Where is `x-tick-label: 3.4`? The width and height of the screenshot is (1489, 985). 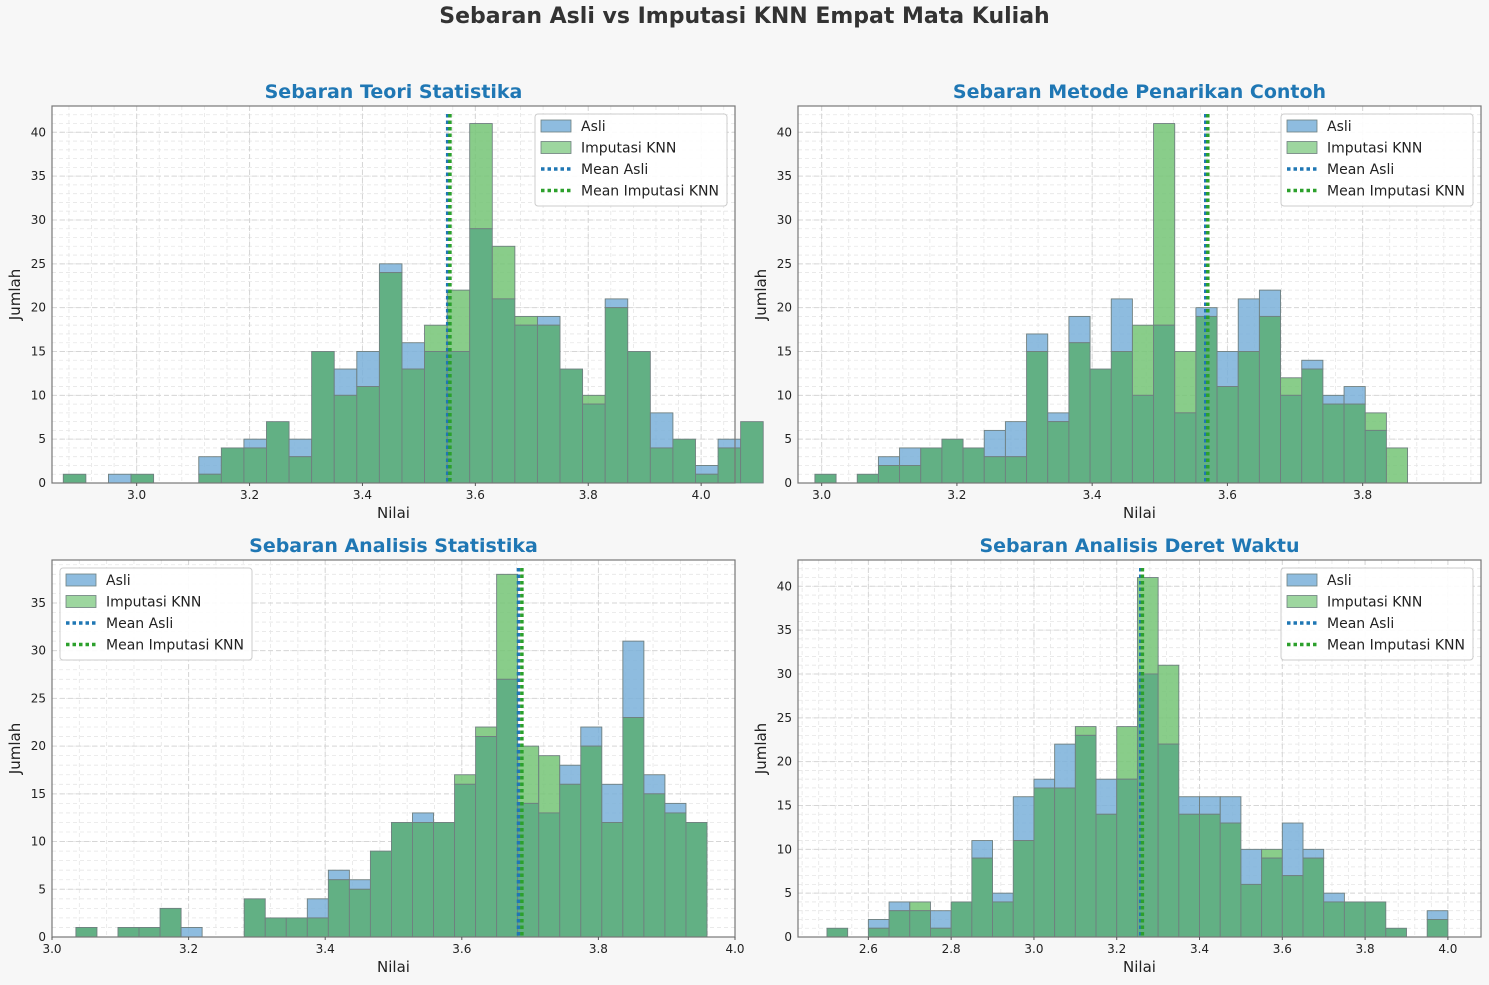
x-tick-label: 3.4 is located at coordinates (1092, 495).